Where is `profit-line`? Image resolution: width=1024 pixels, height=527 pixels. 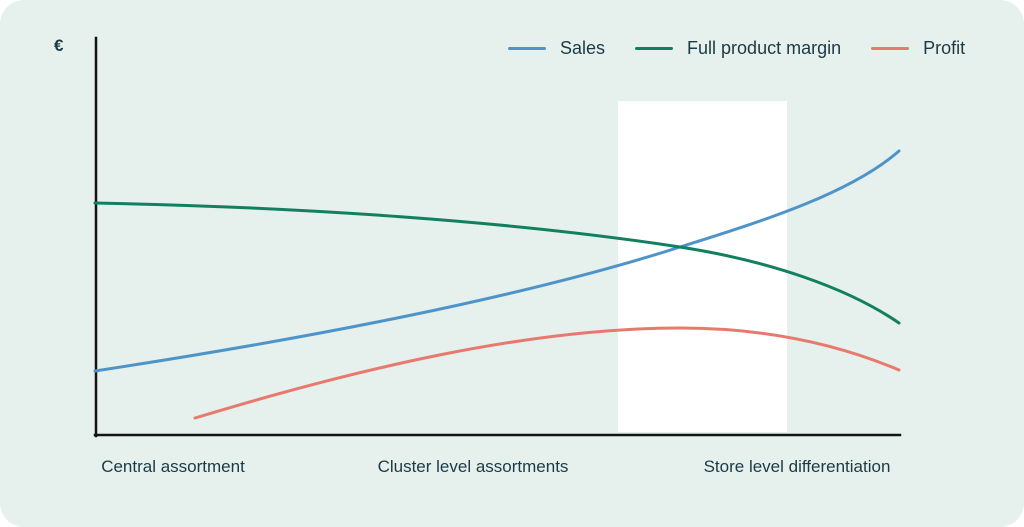 profit-line is located at coordinates (547, 373).